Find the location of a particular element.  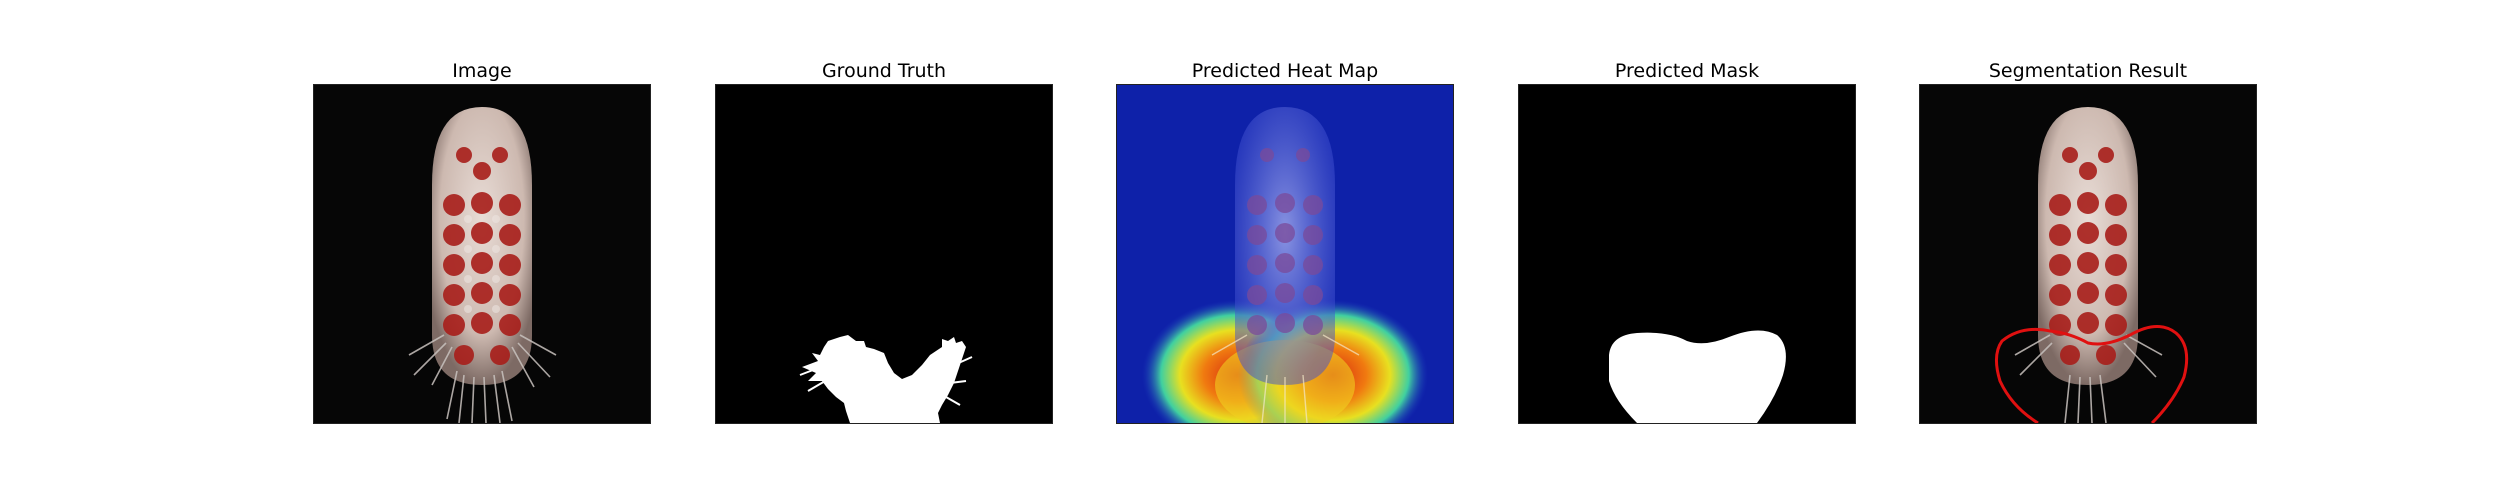

ground-truth-region is located at coordinates (884, 379).